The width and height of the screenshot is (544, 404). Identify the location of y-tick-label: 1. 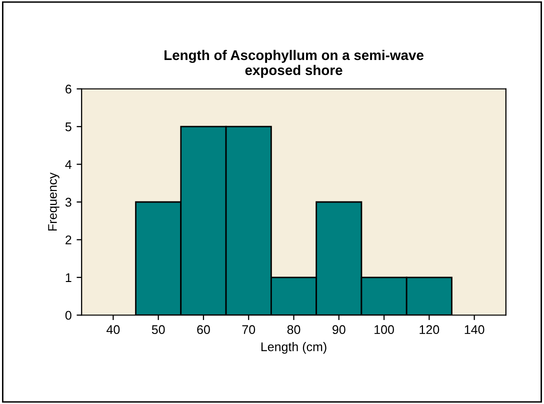
(69, 277).